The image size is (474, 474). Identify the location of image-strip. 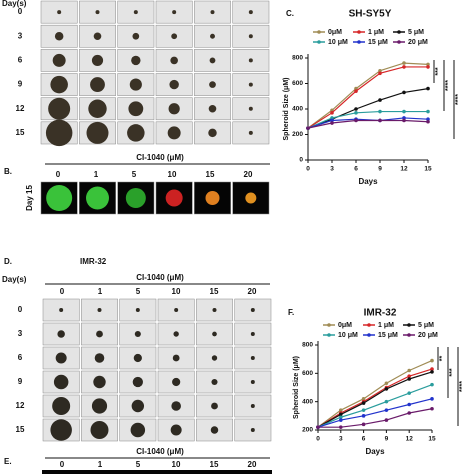
(157, 472).